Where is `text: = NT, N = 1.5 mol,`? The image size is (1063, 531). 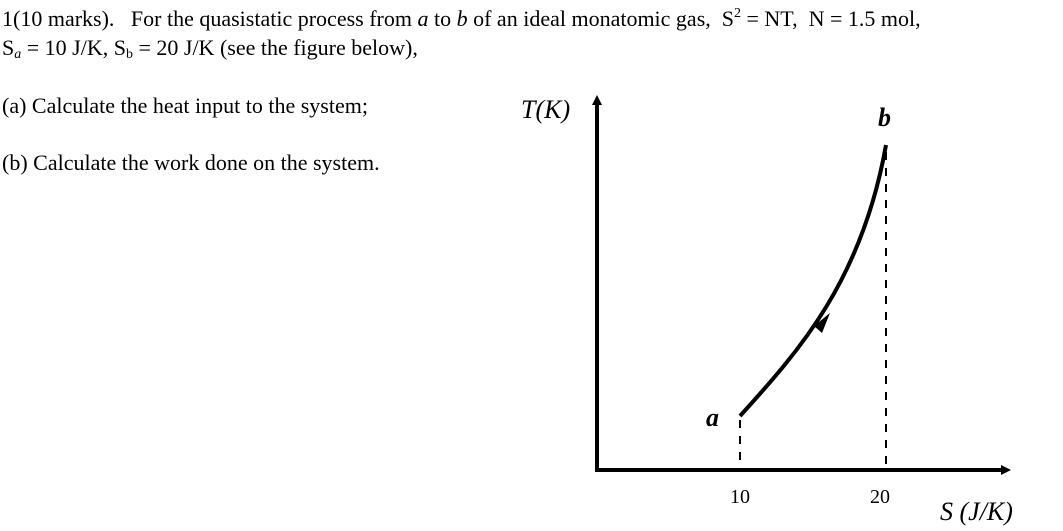 text: = NT, N = 1.5 mol, is located at coordinates (831, 18).